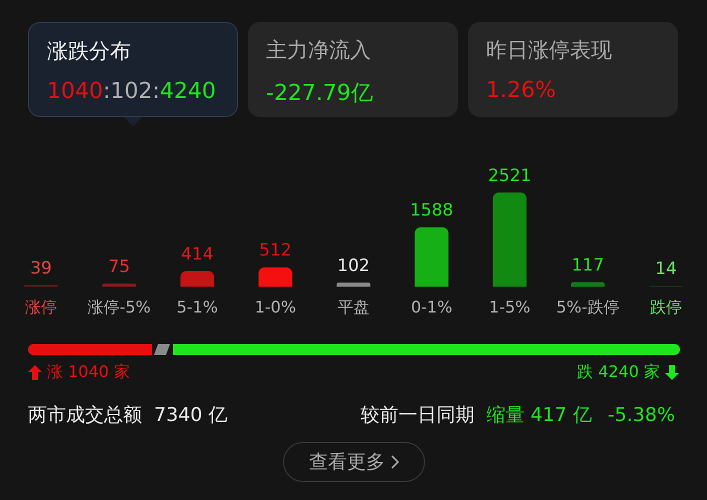  I want to click on data-label: 102, so click(353, 266).